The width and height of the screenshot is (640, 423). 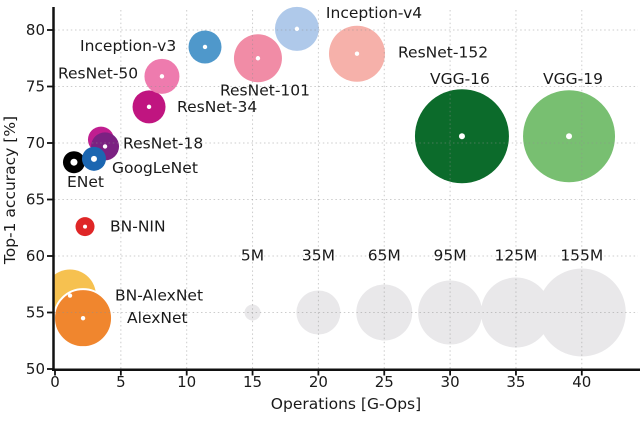 What do you see at coordinates (581, 382) in the screenshot?
I see `x-tick-label: 40` at bounding box center [581, 382].